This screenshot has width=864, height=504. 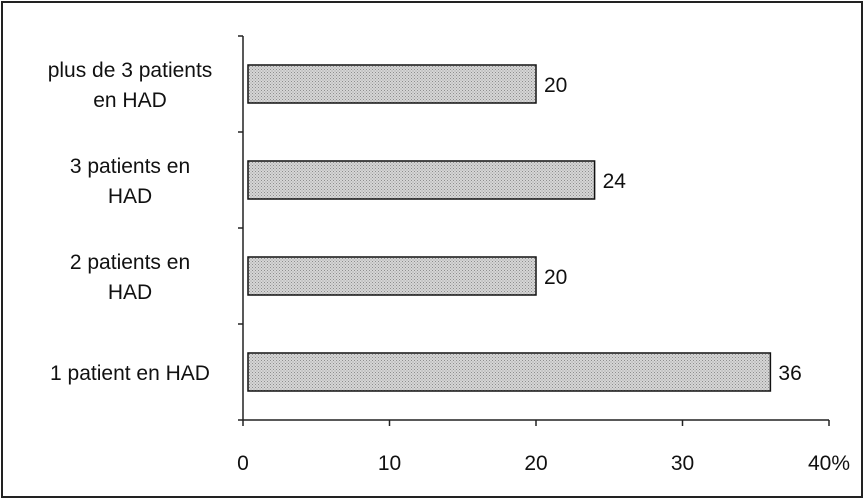 I want to click on category-label: plus de 3 patients, so click(x=130, y=70).